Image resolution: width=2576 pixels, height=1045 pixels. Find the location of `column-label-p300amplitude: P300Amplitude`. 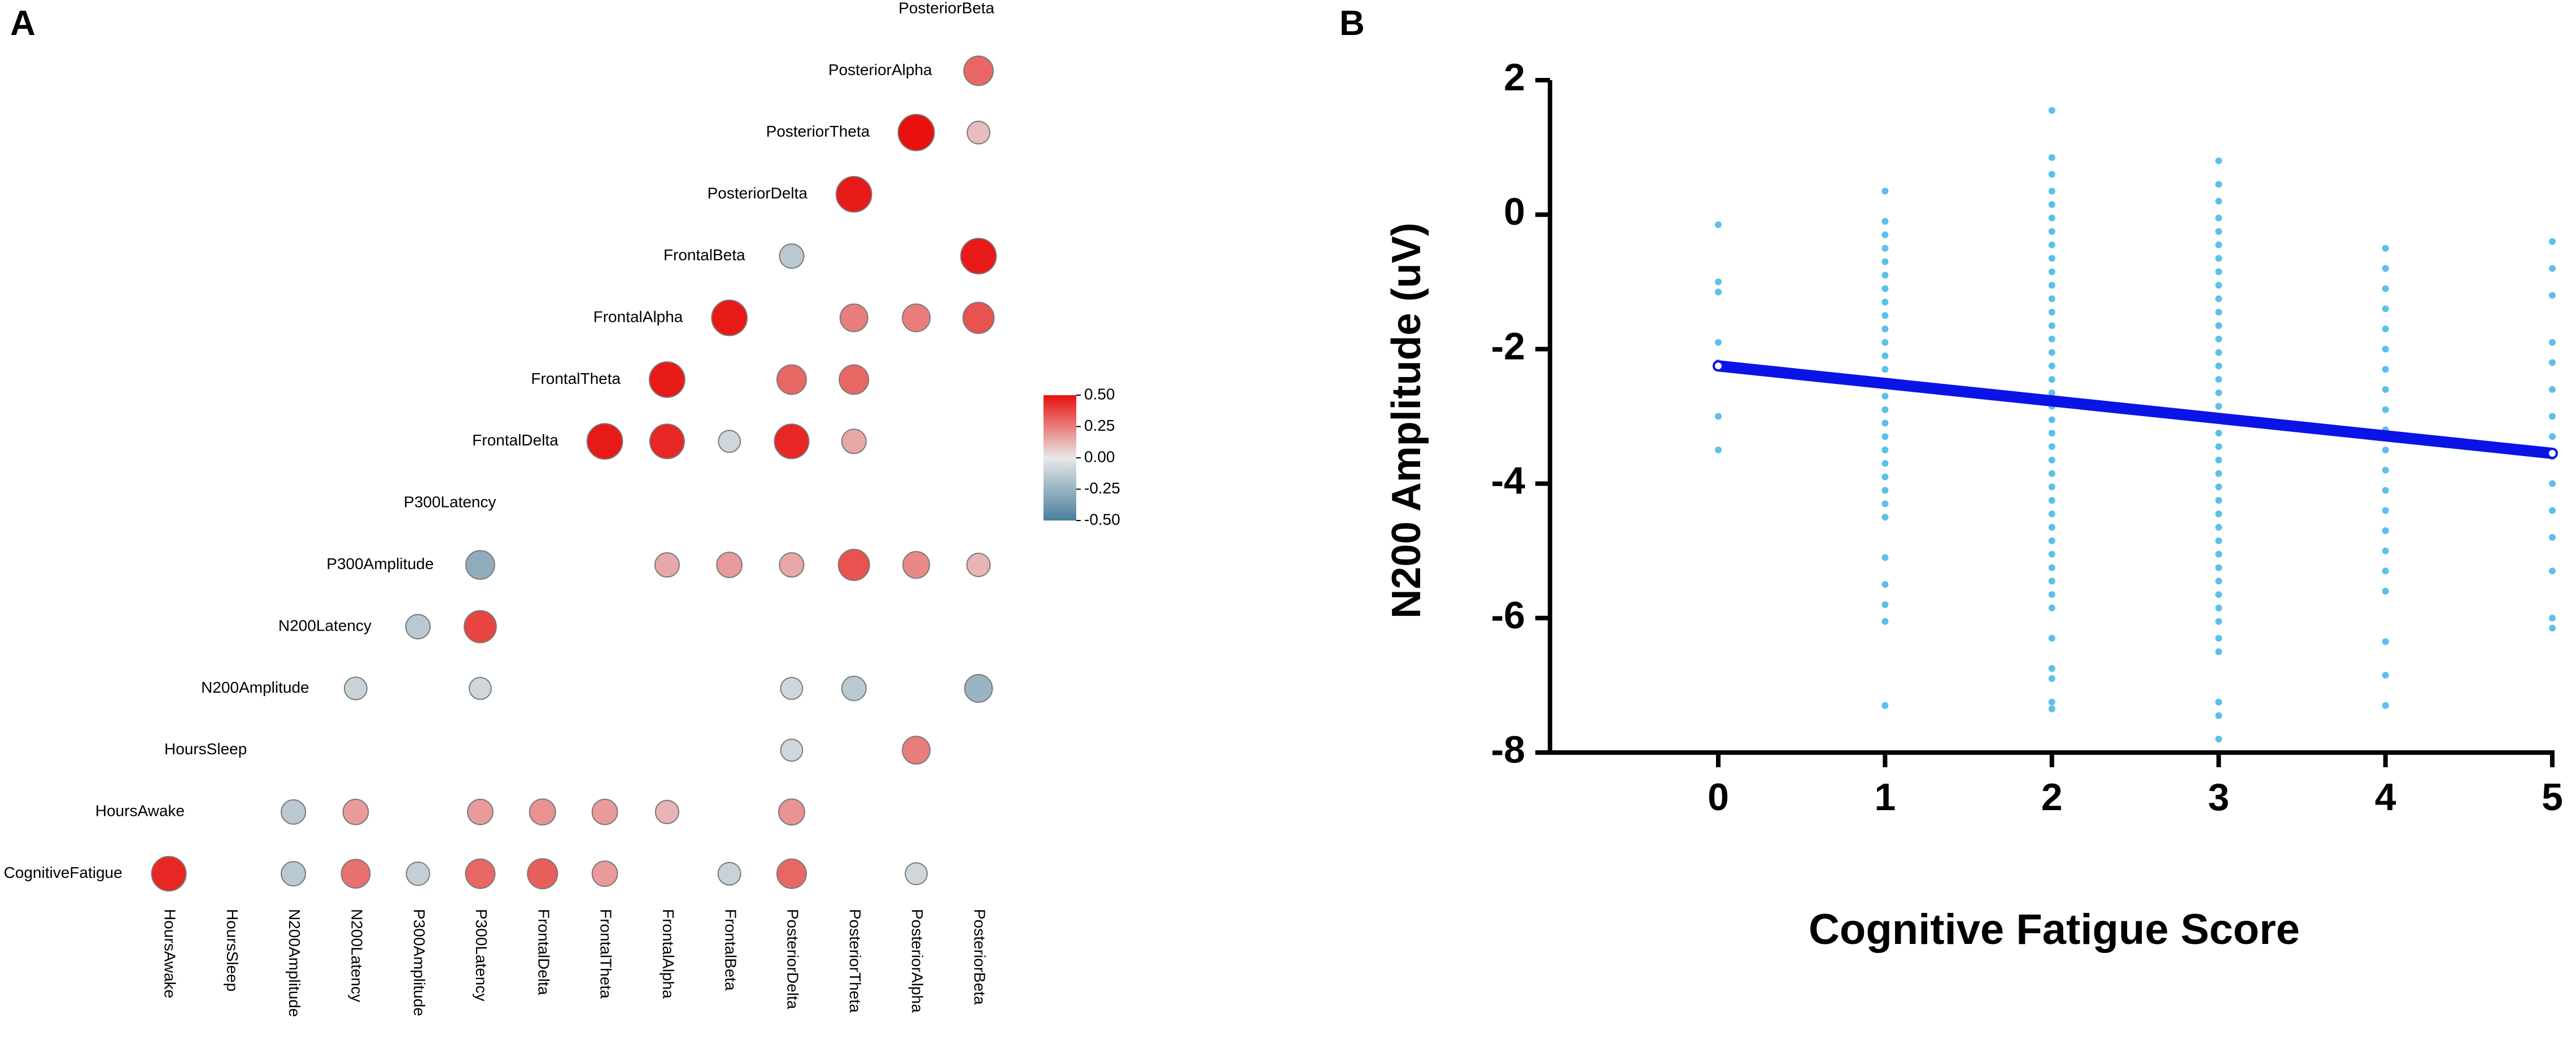

column-label-p300amplitude: P300Amplitude is located at coordinates (419, 962).